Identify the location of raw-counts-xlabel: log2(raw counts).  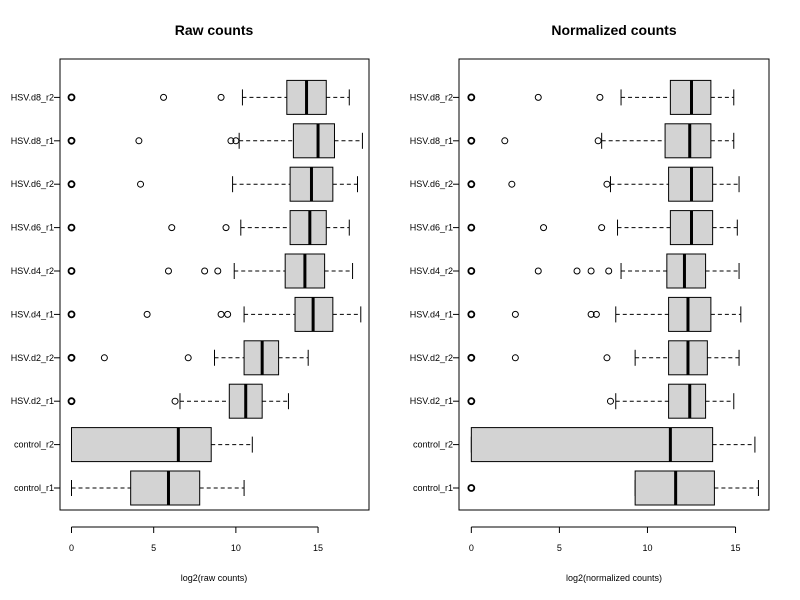
(214, 578).